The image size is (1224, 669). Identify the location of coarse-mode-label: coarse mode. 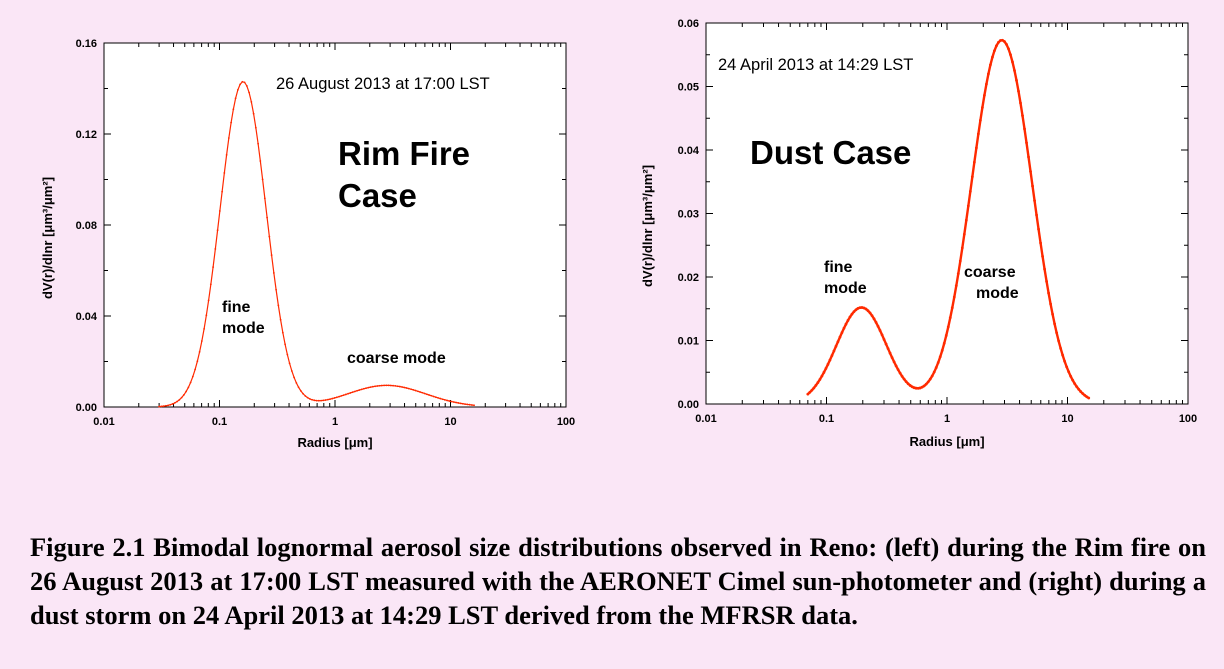
(396, 358).